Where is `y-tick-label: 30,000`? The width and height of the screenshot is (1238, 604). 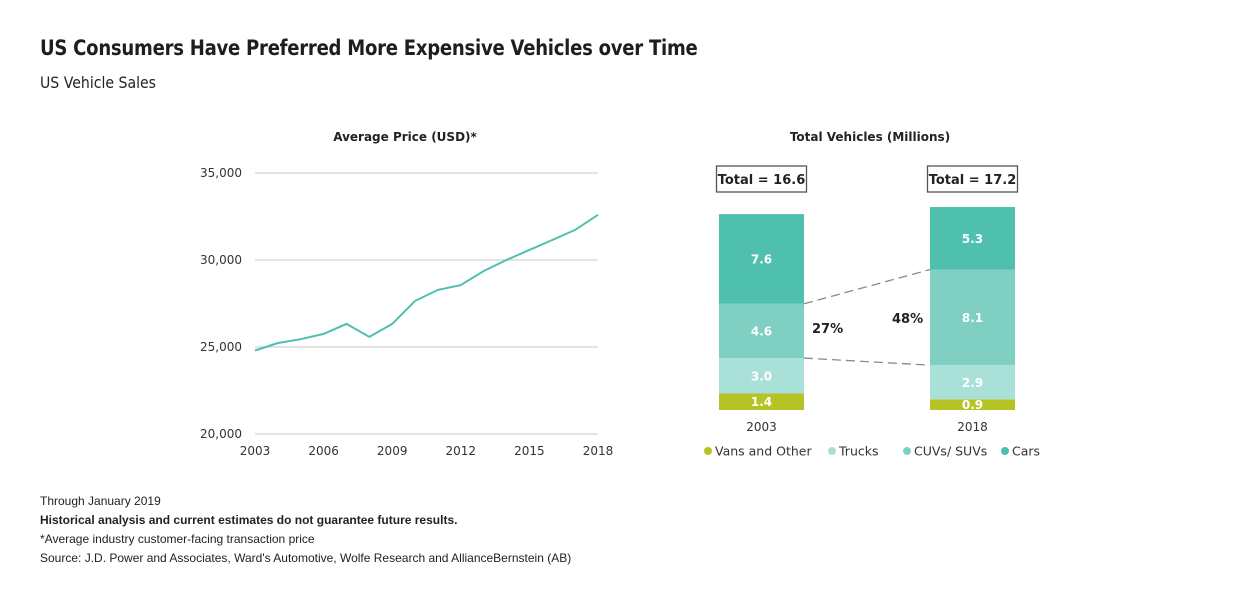
y-tick-label: 30,000 is located at coordinates (221, 260).